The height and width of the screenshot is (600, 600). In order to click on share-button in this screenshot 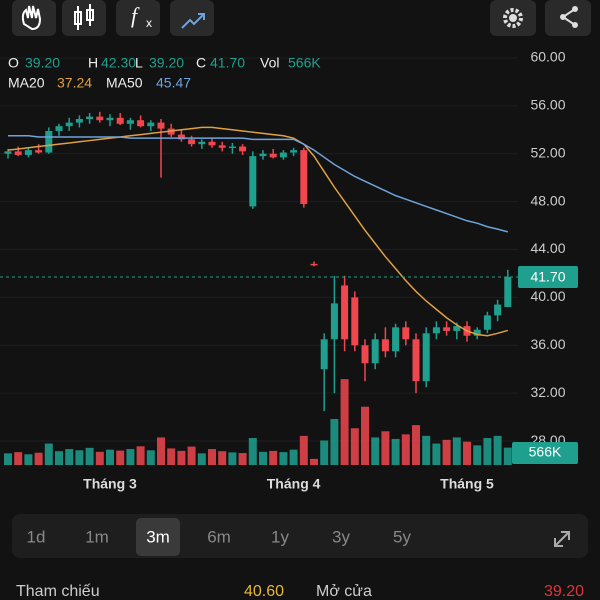, I will do `click(568, 18)`.